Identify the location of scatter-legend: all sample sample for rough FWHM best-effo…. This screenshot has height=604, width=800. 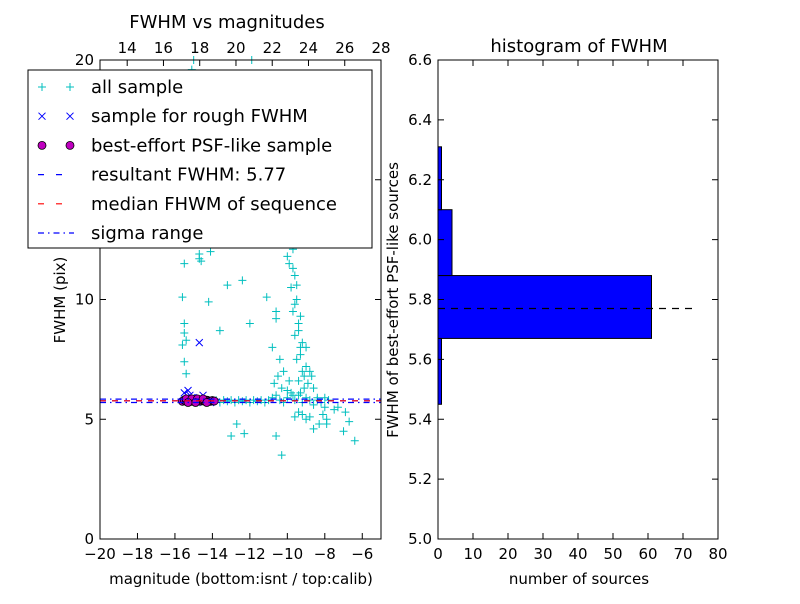
(200, 159).